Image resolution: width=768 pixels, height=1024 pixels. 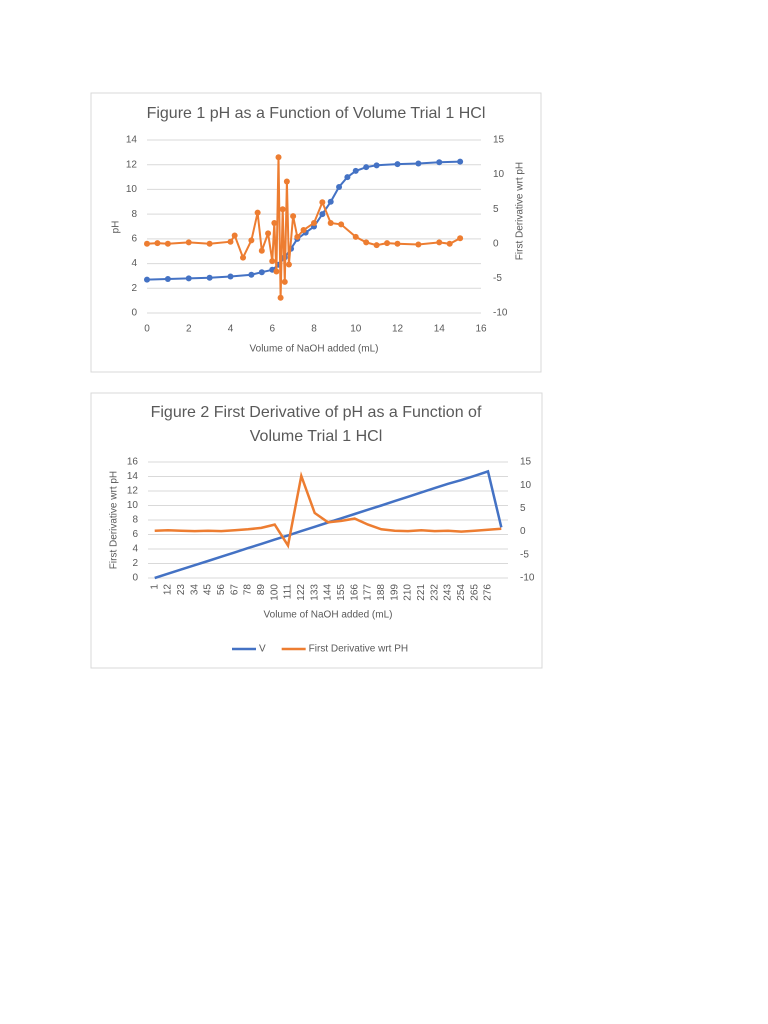 What do you see at coordinates (133, 462) in the screenshot?
I see `y-tick-label: 16` at bounding box center [133, 462].